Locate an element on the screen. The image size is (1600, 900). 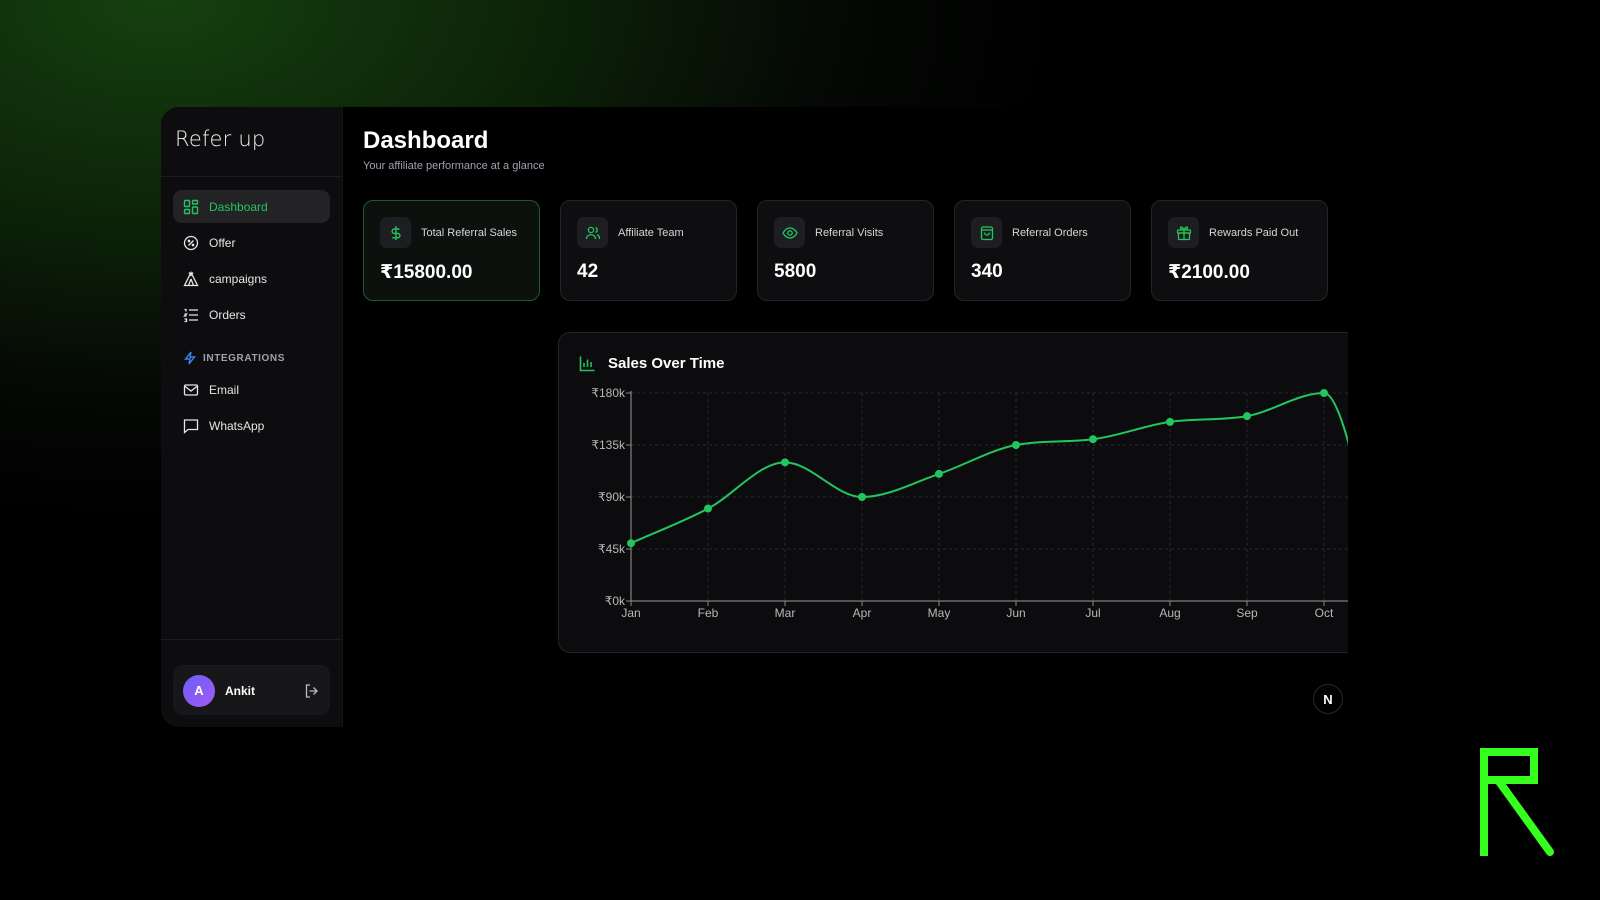
user-divider is located at coordinates (251, 639).